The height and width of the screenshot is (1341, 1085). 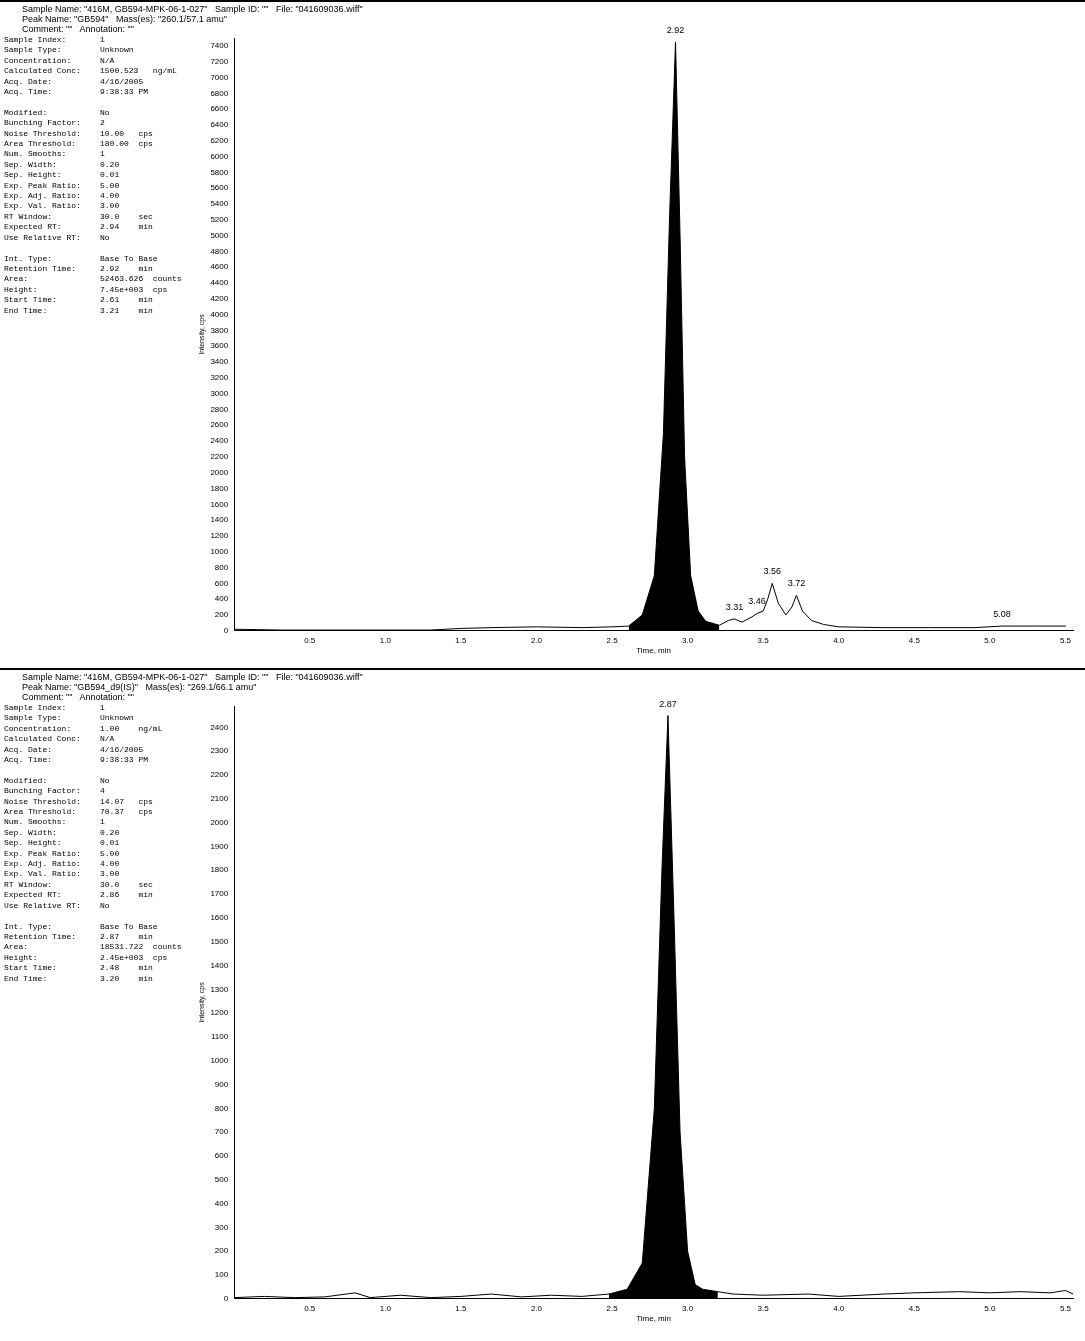 What do you see at coordinates (79, 937) in the screenshot?
I see `text: Retention Time: 2.87 min` at bounding box center [79, 937].